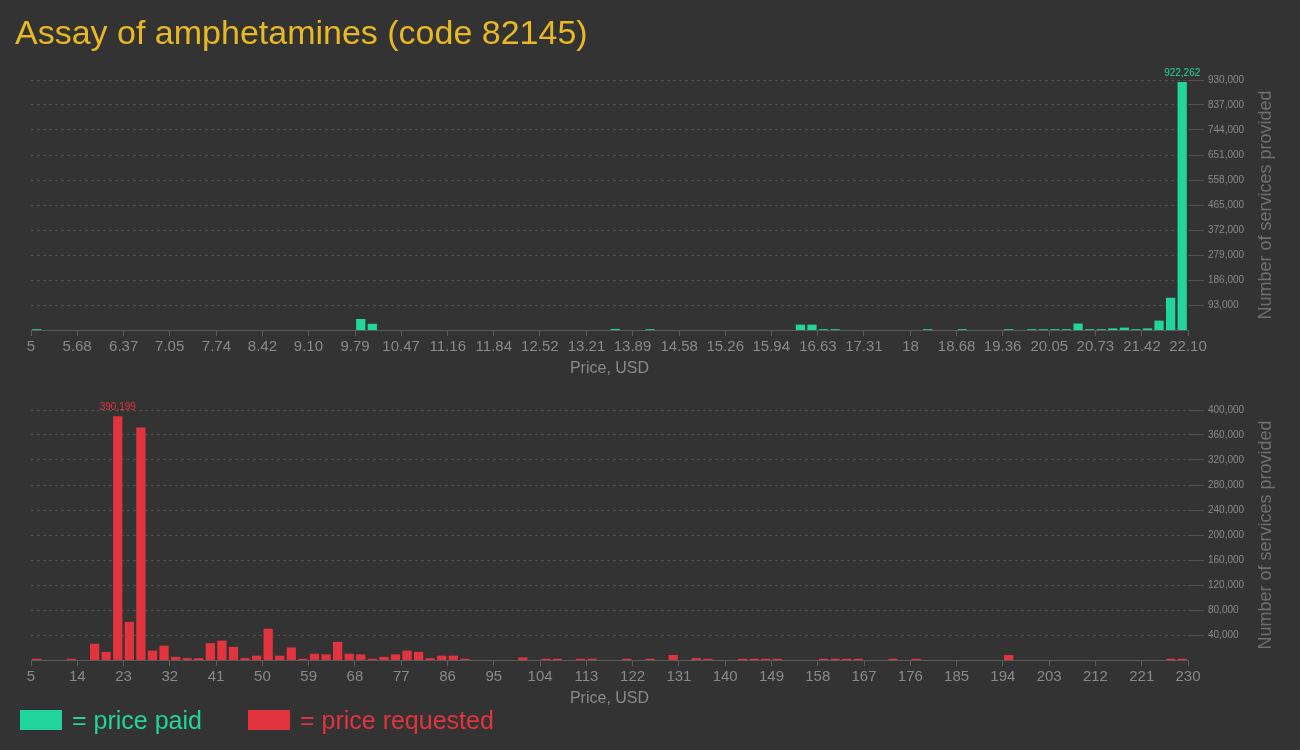 The width and height of the screenshot is (1300, 750). What do you see at coordinates (540, 676) in the screenshot?
I see `x-tick-label: 104` at bounding box center [540, 676].